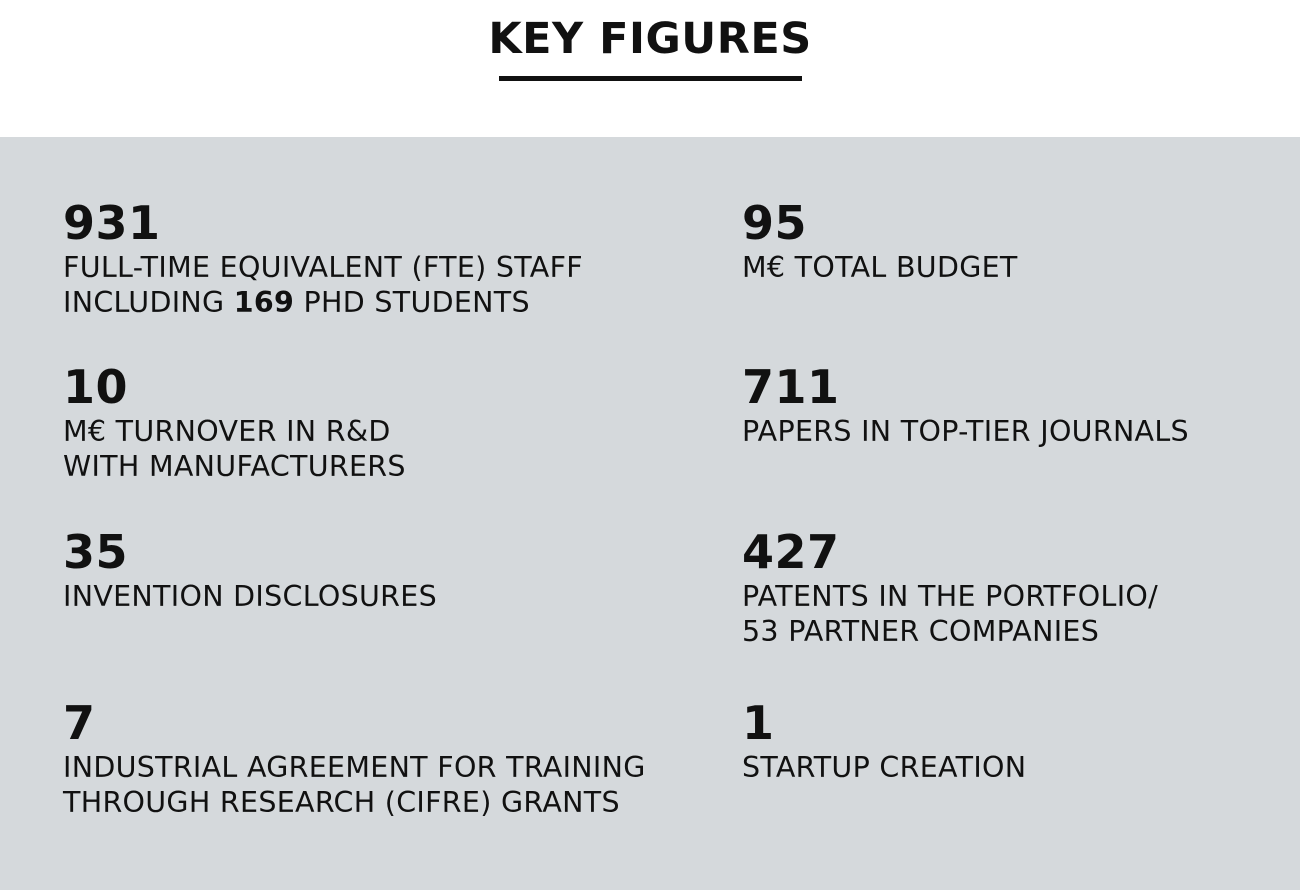 This screenshot has width=1300, height=890. What do you see at coordinates (250, 596) in the screenshot?
I see `figure-description-line: INVENTION DISCLOSURES` at bounding box center [250, 596].